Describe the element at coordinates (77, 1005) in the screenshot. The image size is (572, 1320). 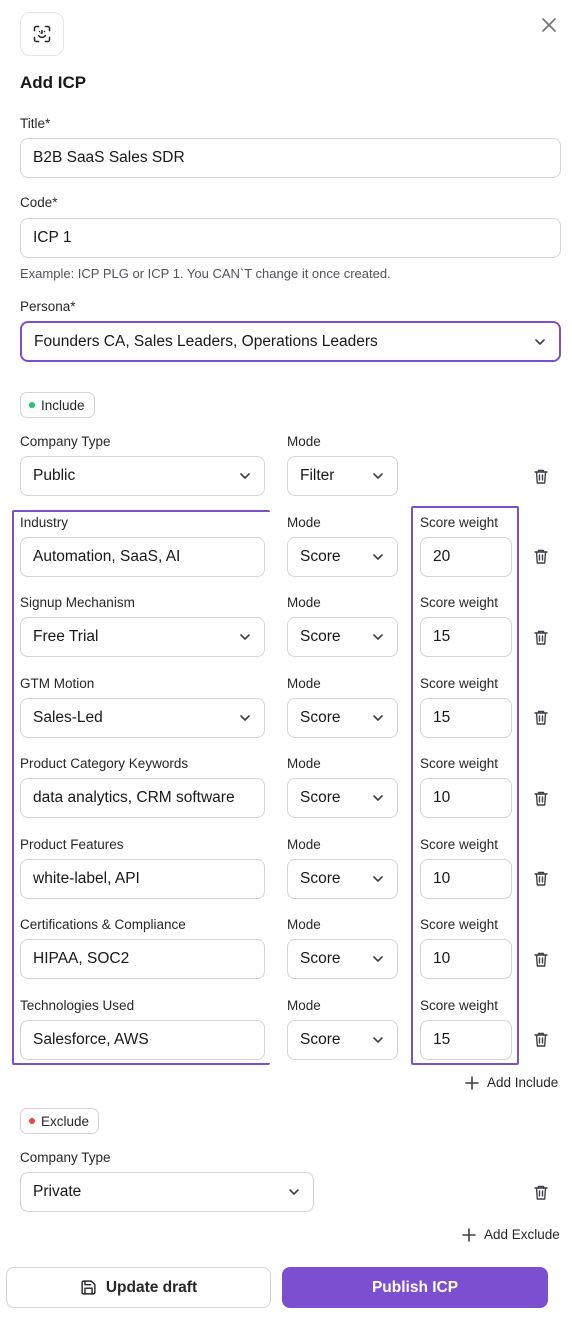
I see `include-field-label: Technologies Used` at that location.